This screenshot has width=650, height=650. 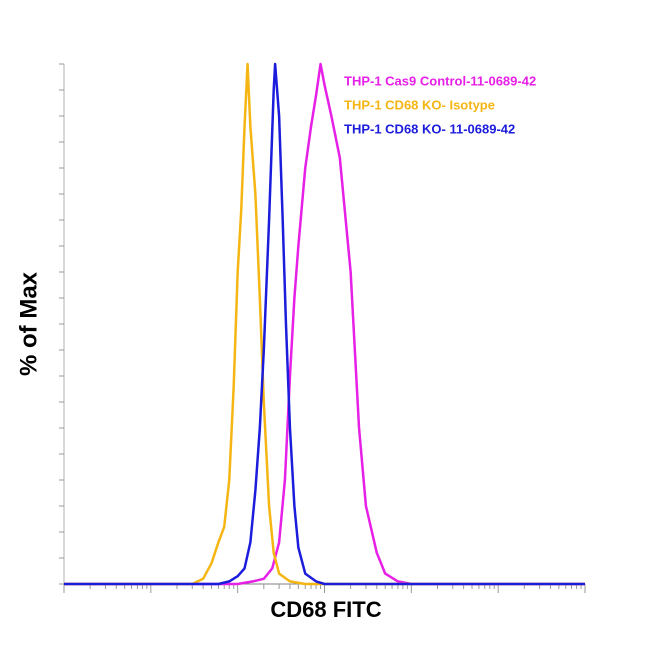 What do you see at coordinates (325, 609) in the screenshot?
I see `x-axis-label: CD68 FITC` at bounding box center [325, 609].